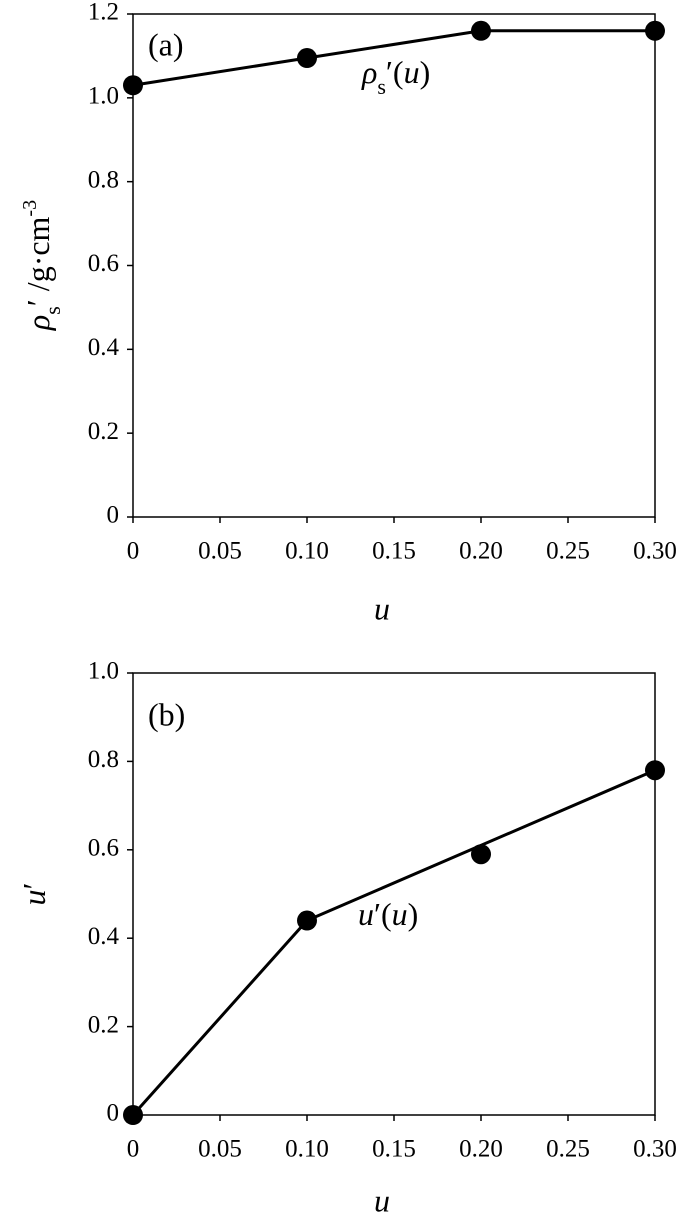 The image size is (685, 1220). Describe the element at coordinates (166, 44) in the screenshot. I see `panel-label: (a)` at that location.